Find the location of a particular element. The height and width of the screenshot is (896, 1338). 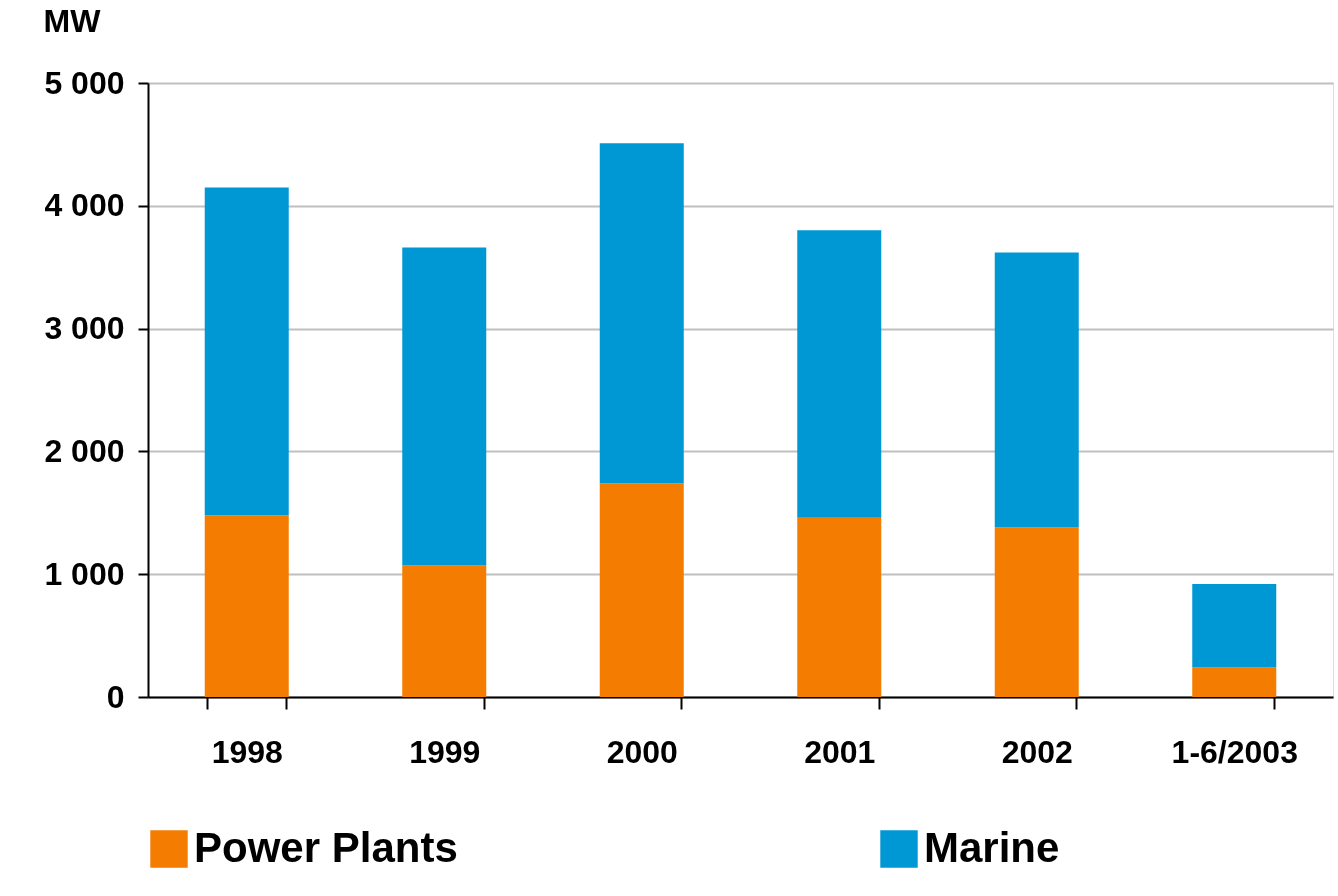

legend-label: Marine is located at coordinates (992, 847).